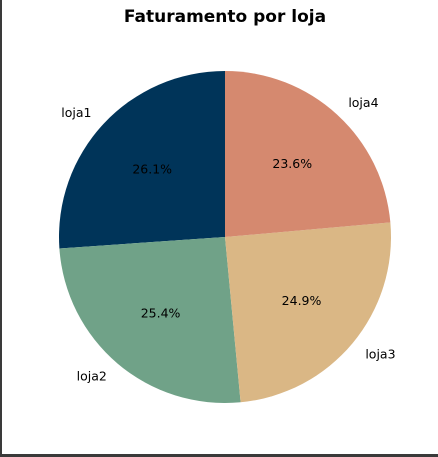 This screenshot has width=438, height=457. I want to click on slice-label-loja2: loja2, so click(92, 376).